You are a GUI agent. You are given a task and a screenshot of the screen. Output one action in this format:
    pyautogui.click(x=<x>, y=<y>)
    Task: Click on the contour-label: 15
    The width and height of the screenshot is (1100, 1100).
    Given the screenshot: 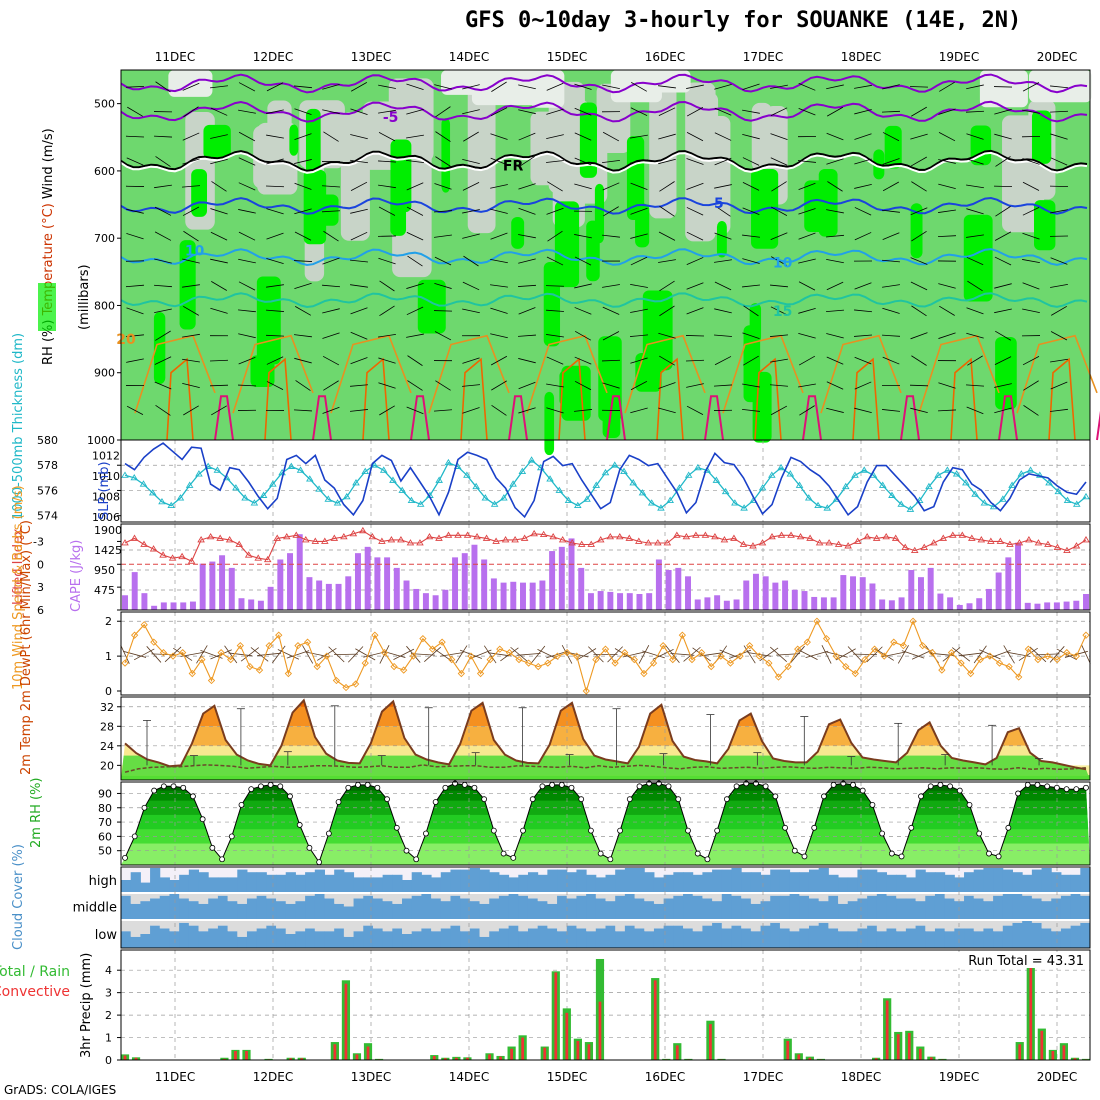 What is the action you would take?
    pyautogui.click(x=782, y=312)
    